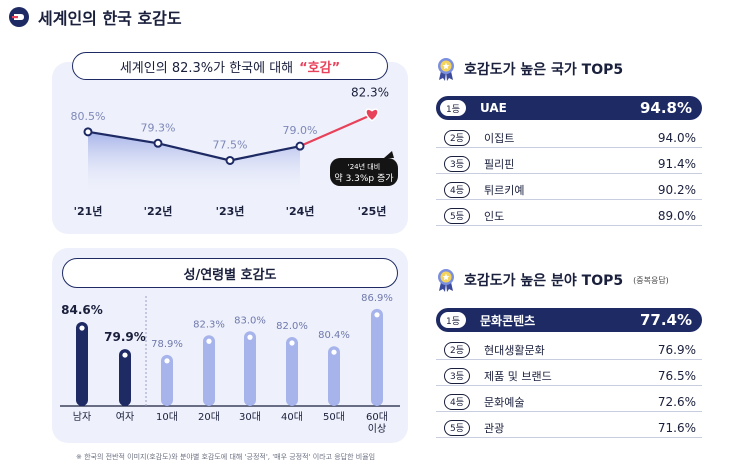 Image resolution: width=750 pixels, height=471 pixels. Describe the element at coordinates (370, 93) in the screenshot. I see `data-label: 82.3%` at that location.